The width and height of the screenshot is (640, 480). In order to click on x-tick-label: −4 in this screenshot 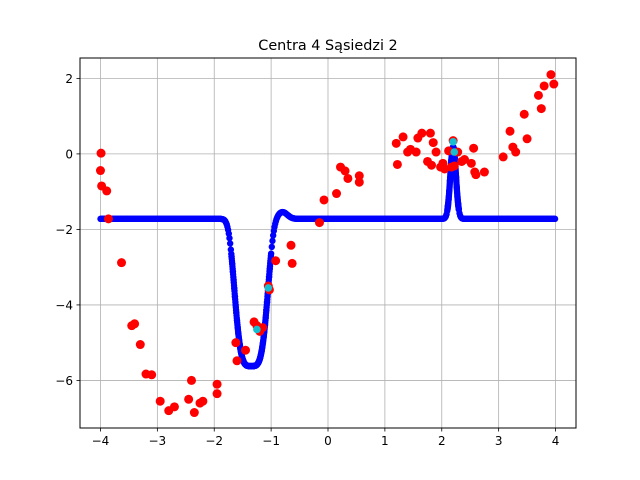, I will do `click(101, 441)`.